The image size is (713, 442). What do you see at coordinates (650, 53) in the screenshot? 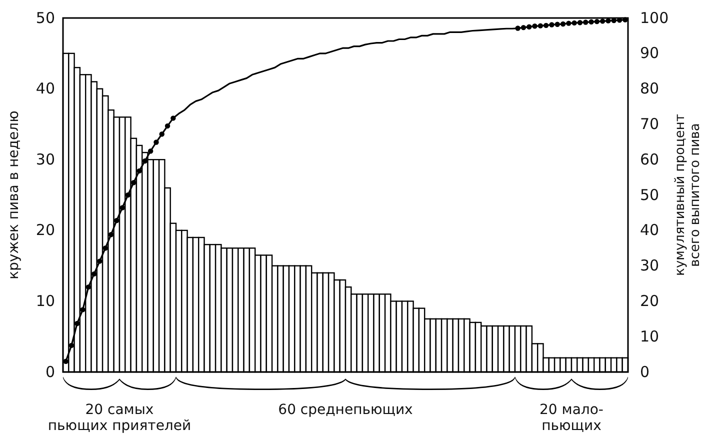
I see `y2-tick-label: 90` at bounding box center [650, 53].